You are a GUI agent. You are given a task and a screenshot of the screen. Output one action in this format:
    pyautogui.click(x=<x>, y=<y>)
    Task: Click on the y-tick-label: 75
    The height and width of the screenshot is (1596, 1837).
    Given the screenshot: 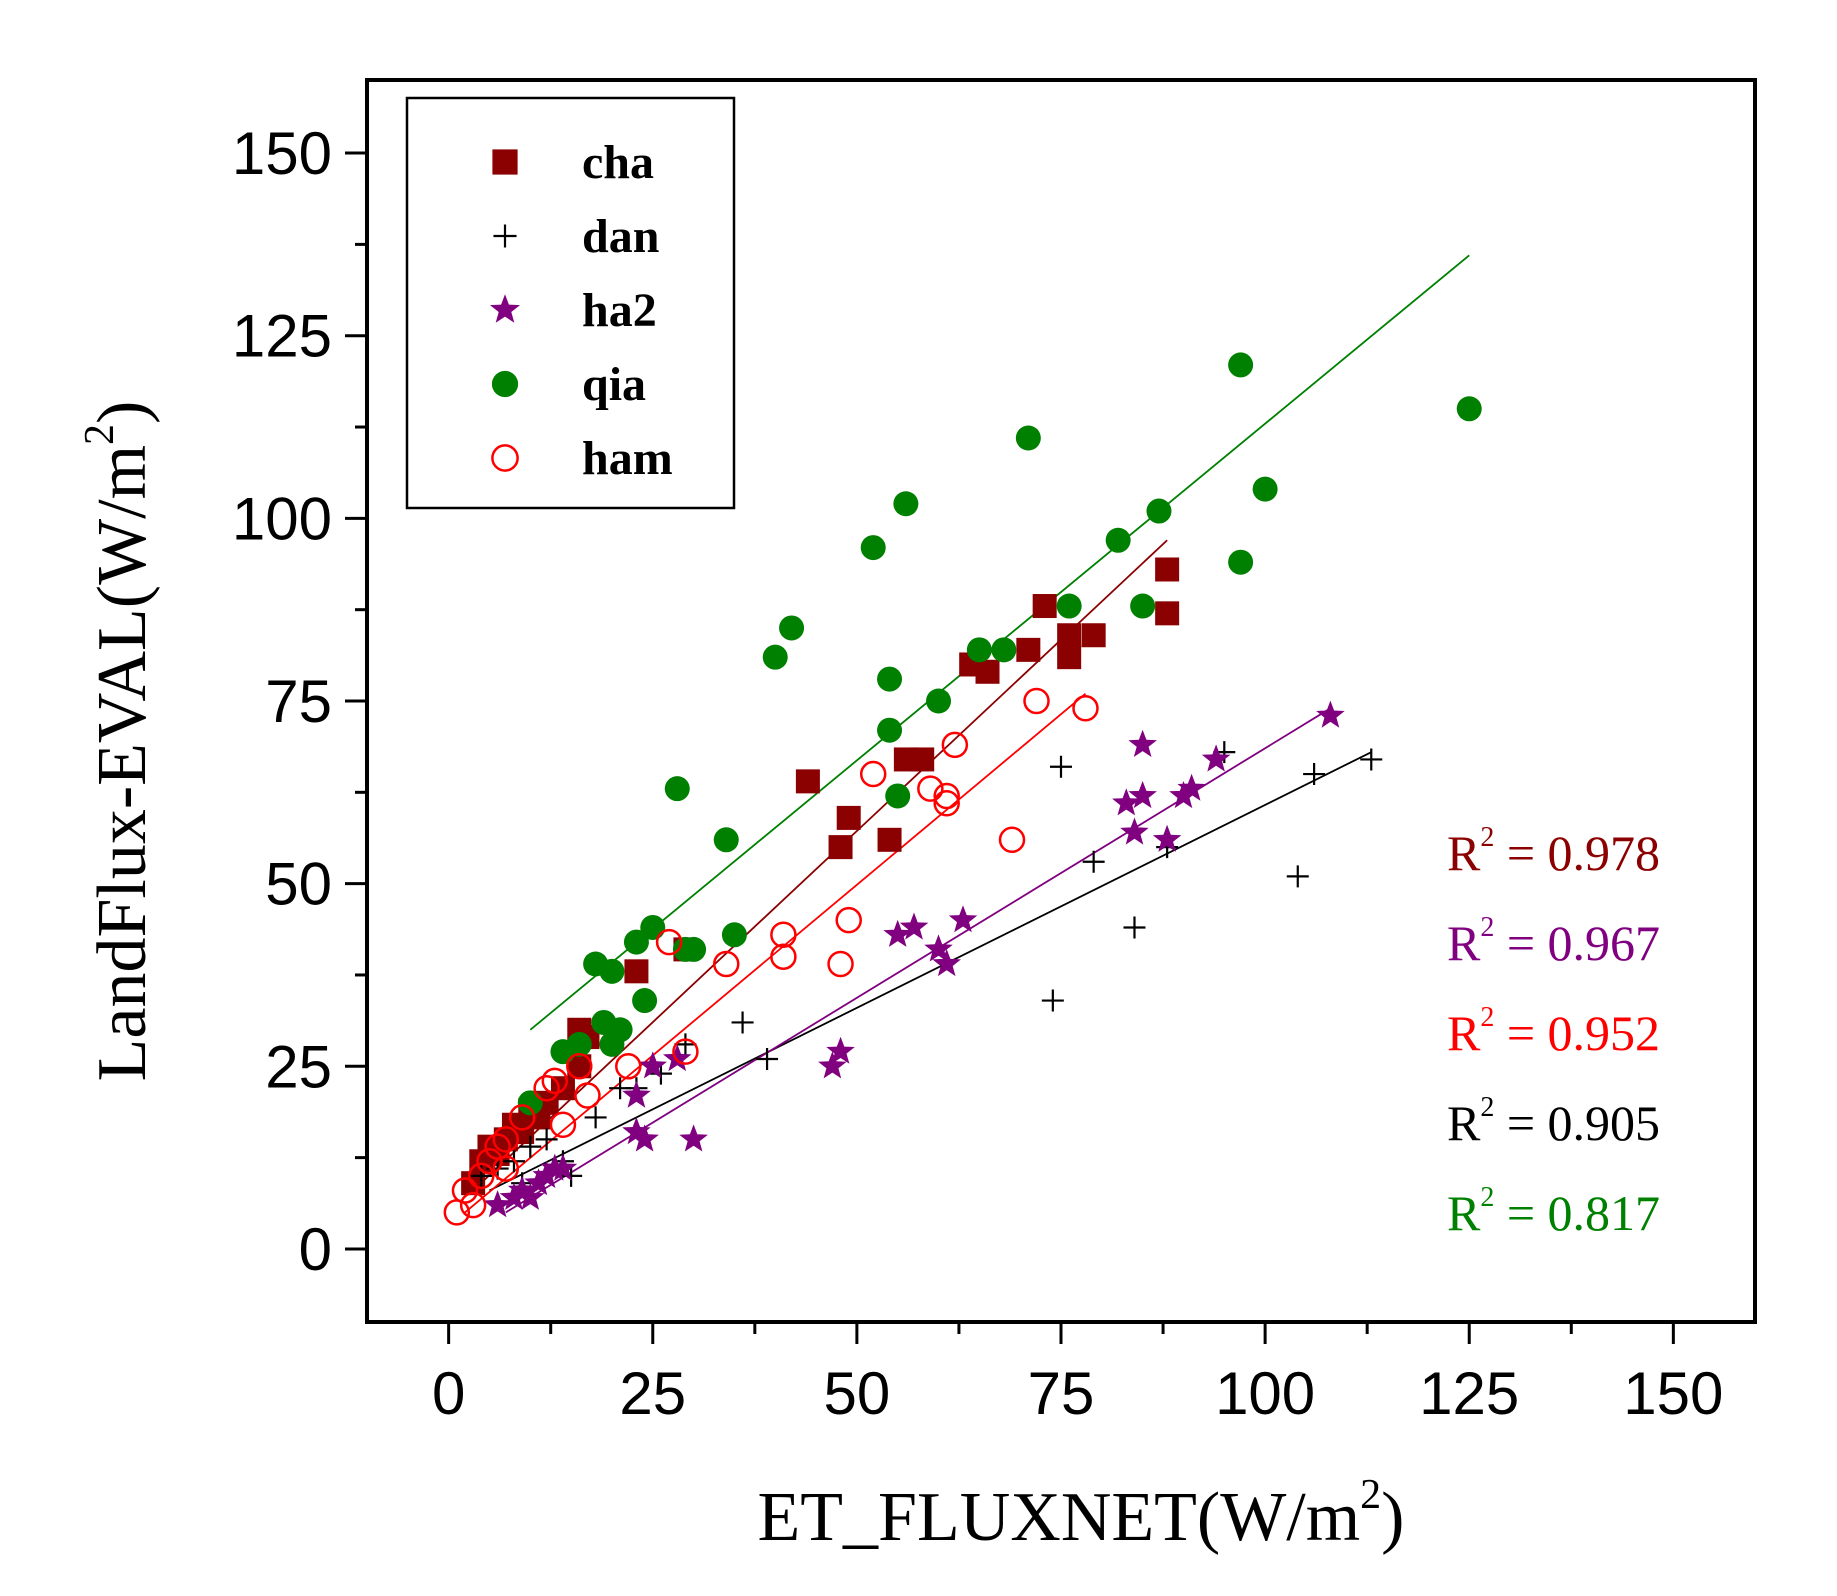 What is the action you would take?
    pyautogui.click(x=298, y=701)
    